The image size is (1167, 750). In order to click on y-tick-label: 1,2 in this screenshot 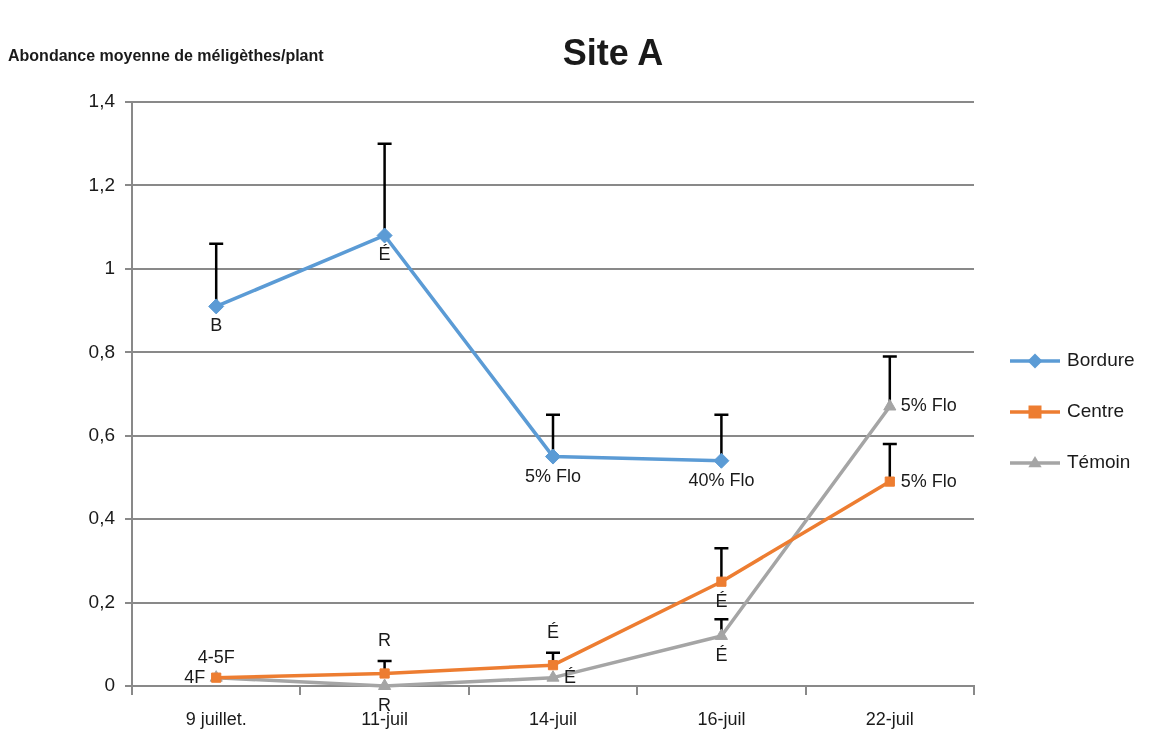, I will do `click(101, 184)`.